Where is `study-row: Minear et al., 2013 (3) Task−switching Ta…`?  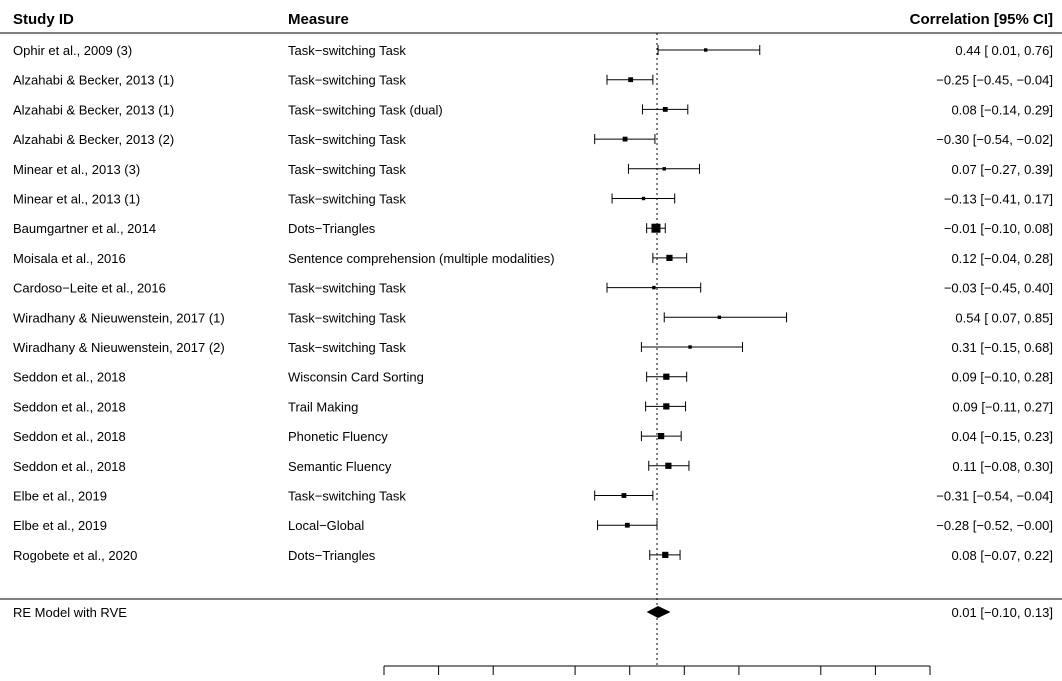 study-row: Minear et al., 2013 (3) Task−switching Ta… is located at coordinates (533, 169).